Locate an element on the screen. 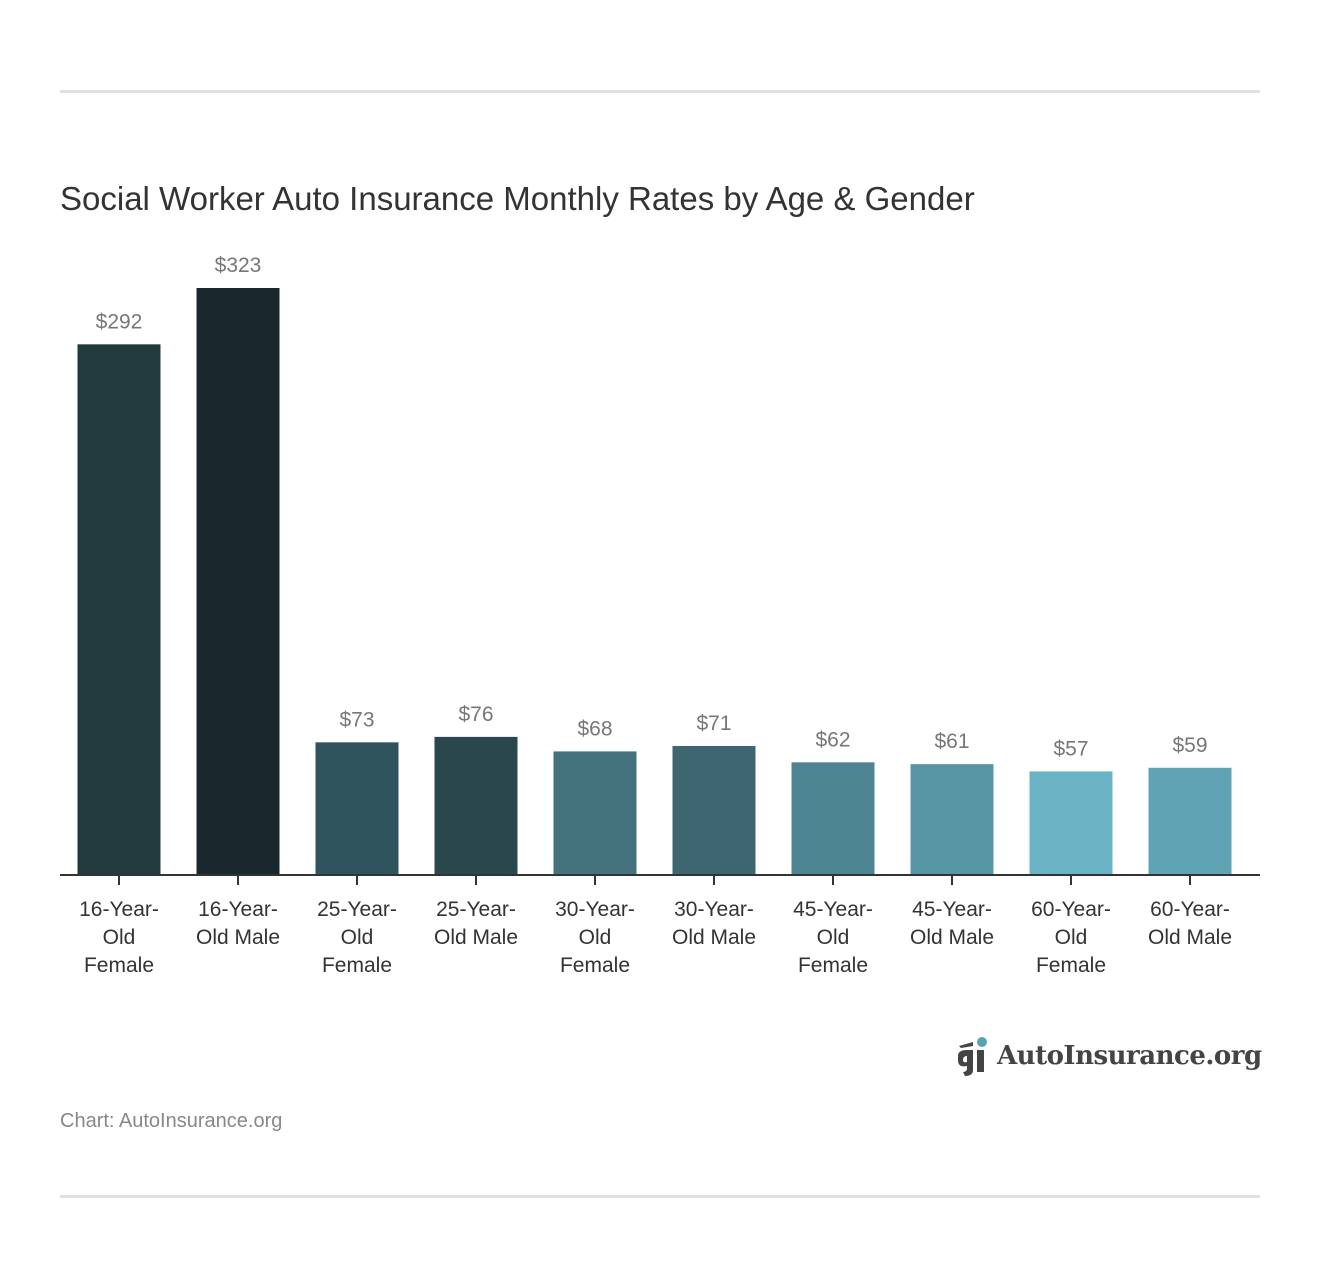 The width and height of the screenshot is (1320, 1280). category-label: 30-Year-Old Female is located at coordinates (595, 937).